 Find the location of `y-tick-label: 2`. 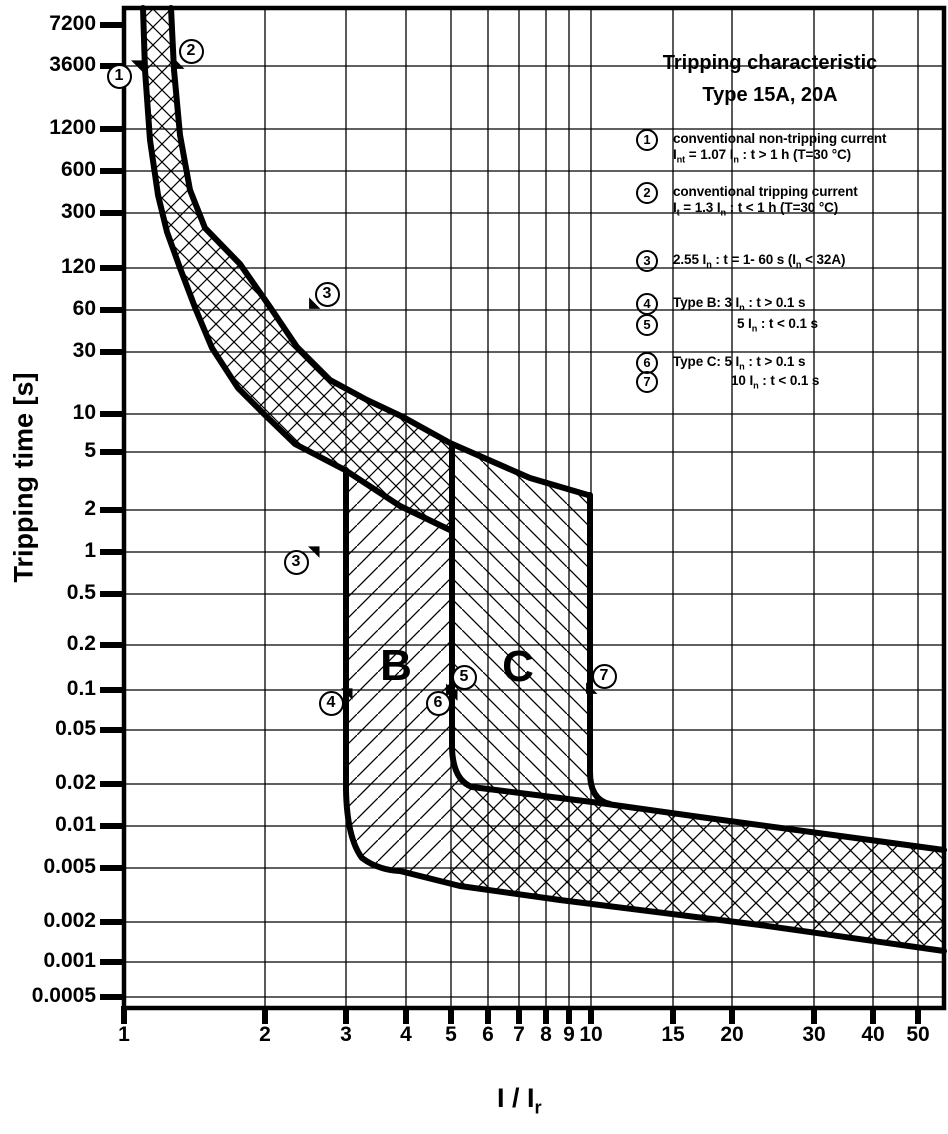

y-tick-label: 2 is located at coordinates (90, 508).